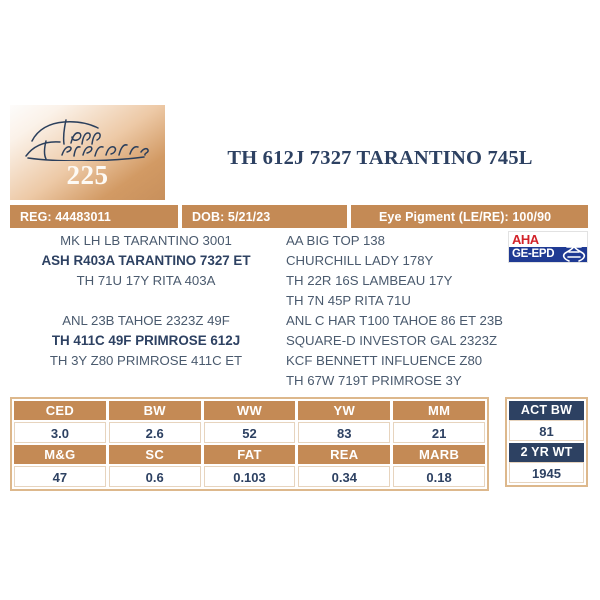  I want to click on epd-value-fat: 0.103, so click(249, 476).